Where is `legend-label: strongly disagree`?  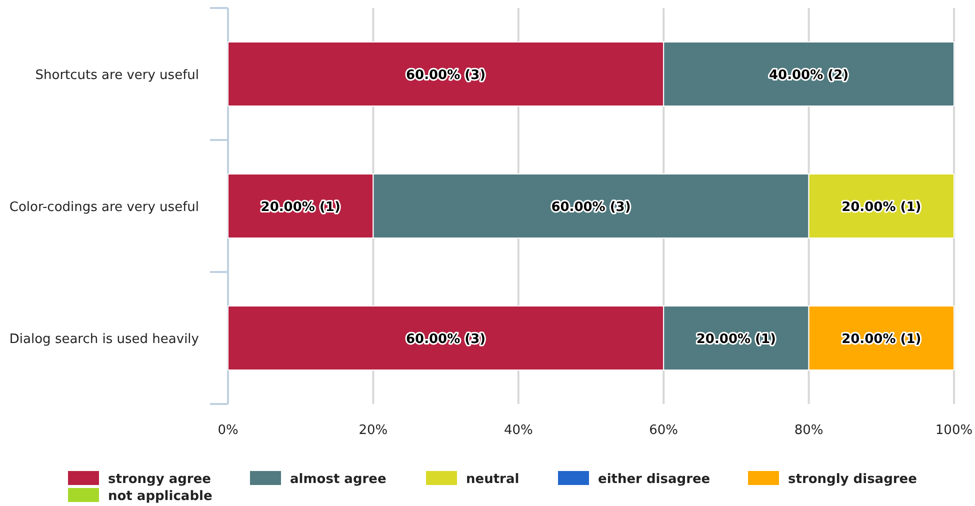
legend-label: strongly disagree is located at coordinates (853, 479).